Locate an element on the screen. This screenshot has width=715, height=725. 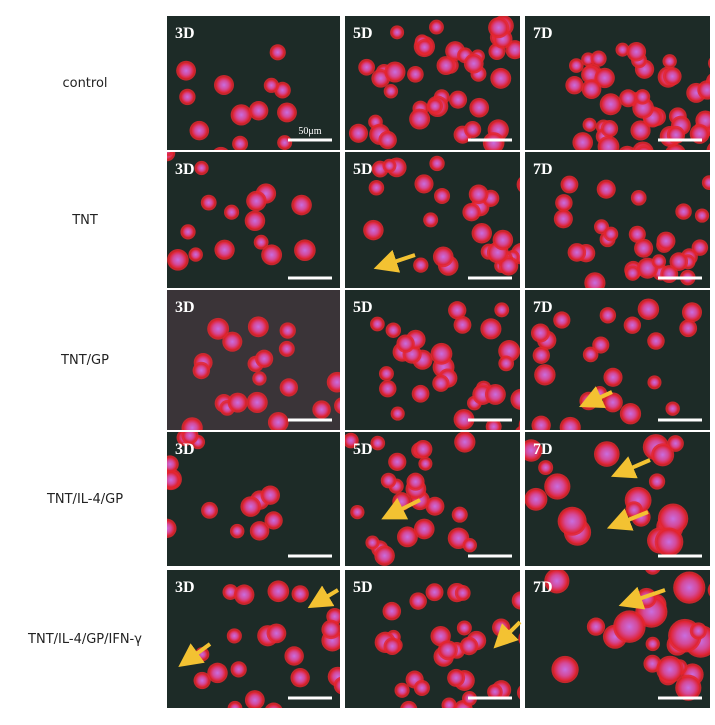
panel: 3D is located at coordinates (253, 360).